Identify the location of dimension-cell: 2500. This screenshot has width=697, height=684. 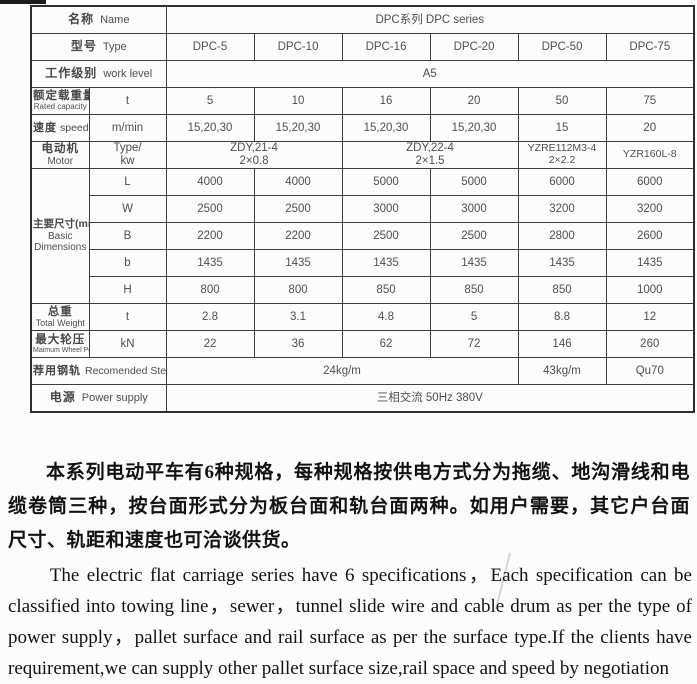
(210, 209).